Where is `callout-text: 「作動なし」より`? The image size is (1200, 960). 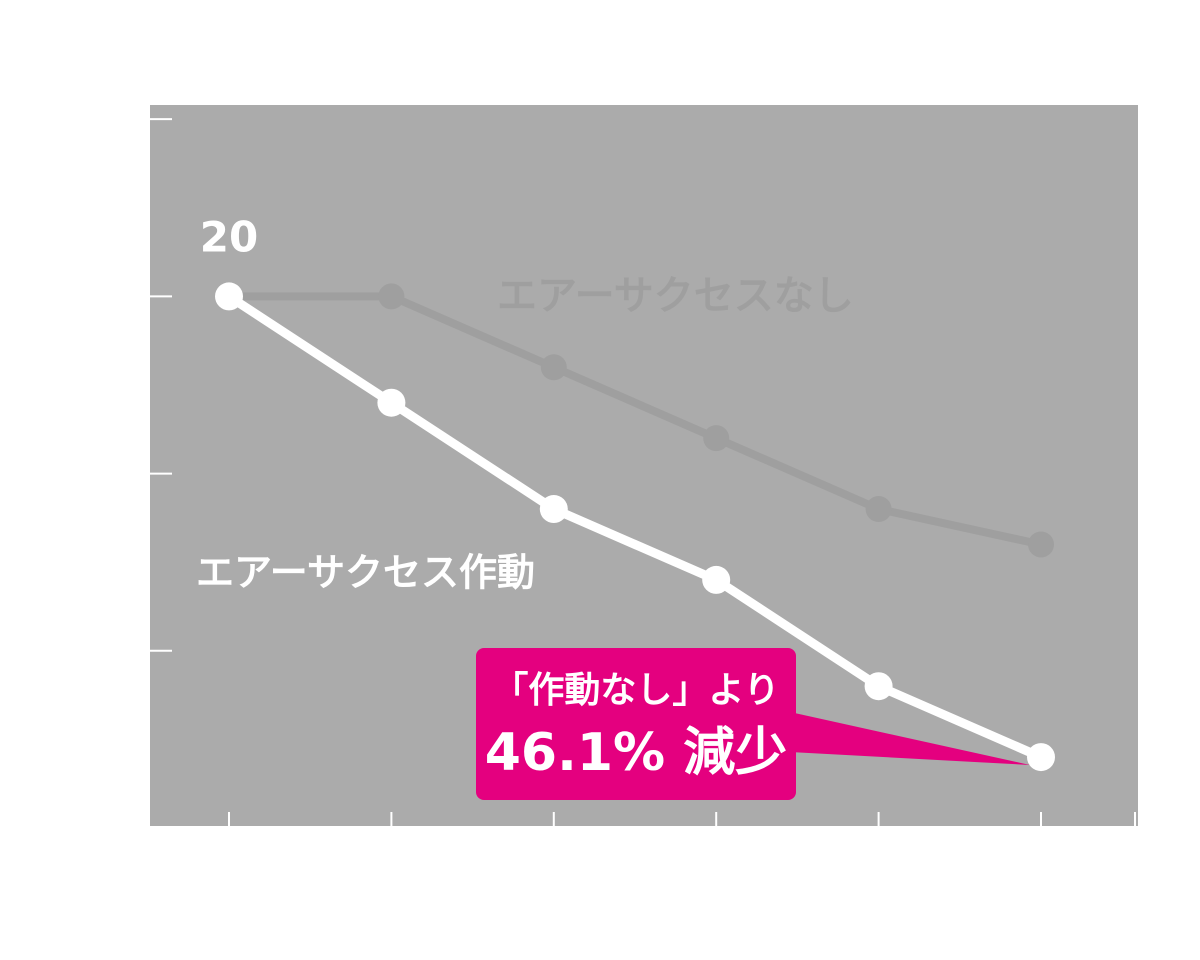
callout-text: 「作動なし」より is located at coordinates (635, 690).